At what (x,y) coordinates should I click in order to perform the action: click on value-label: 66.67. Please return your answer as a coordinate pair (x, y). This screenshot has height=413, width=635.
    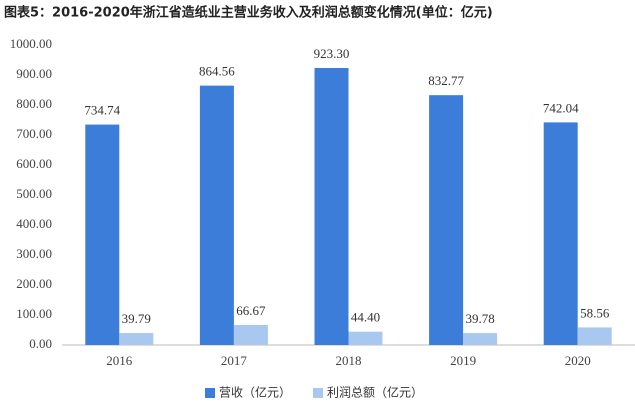
    Looking at the image, I should click on (251, 310).